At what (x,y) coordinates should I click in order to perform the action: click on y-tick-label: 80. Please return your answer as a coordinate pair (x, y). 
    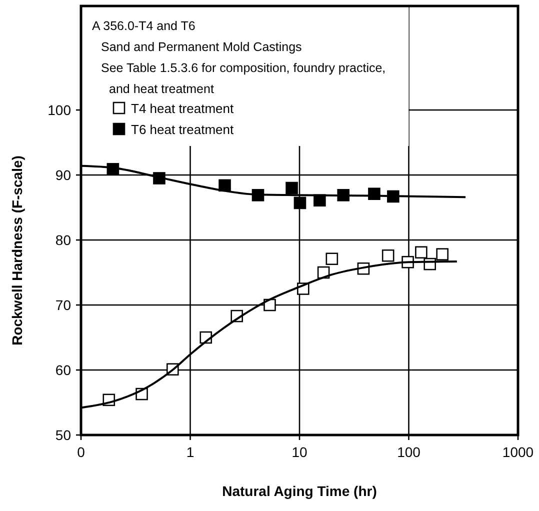
    Looking at the image, I should click on (63, 240).